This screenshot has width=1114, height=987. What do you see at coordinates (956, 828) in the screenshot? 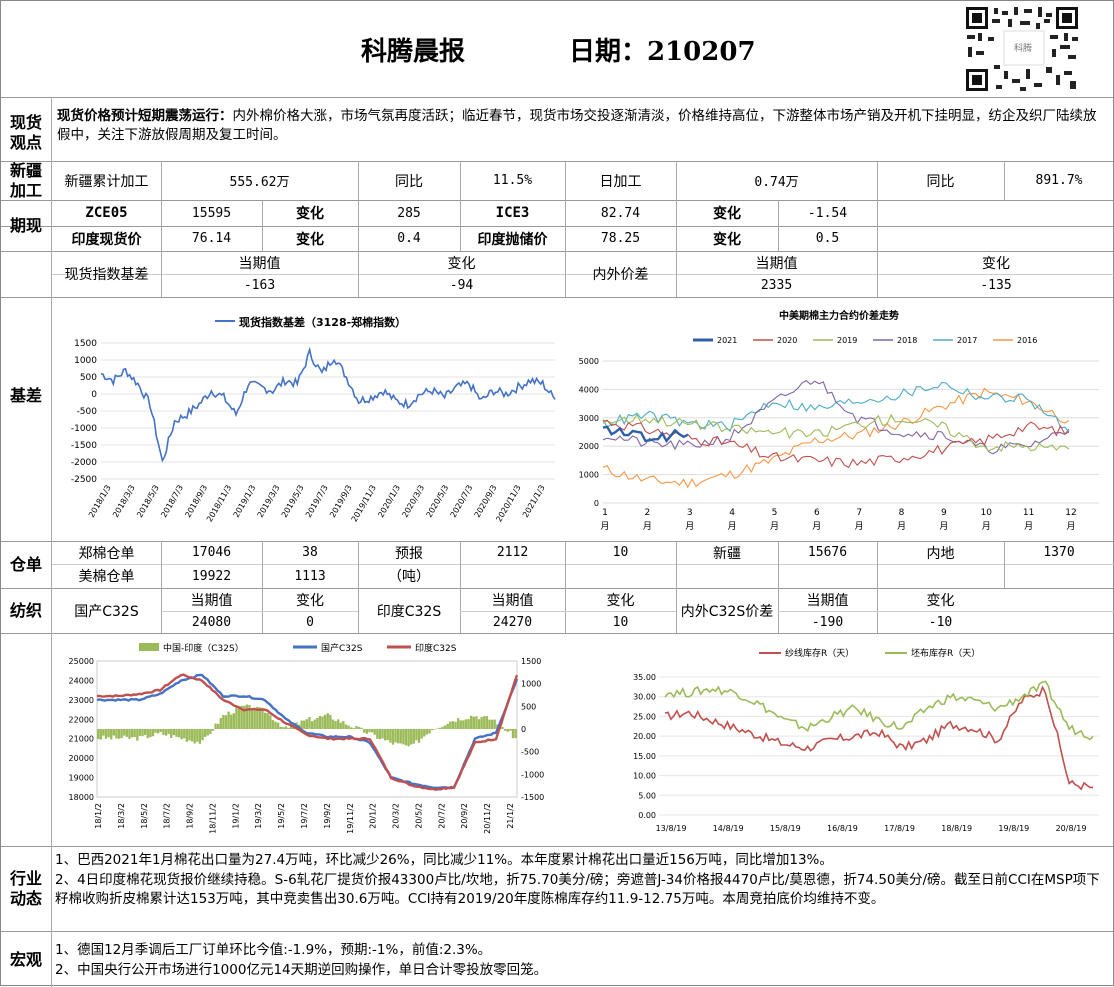
I see `x-tick-label: 18/8/19` at bounding box center [956, 828].